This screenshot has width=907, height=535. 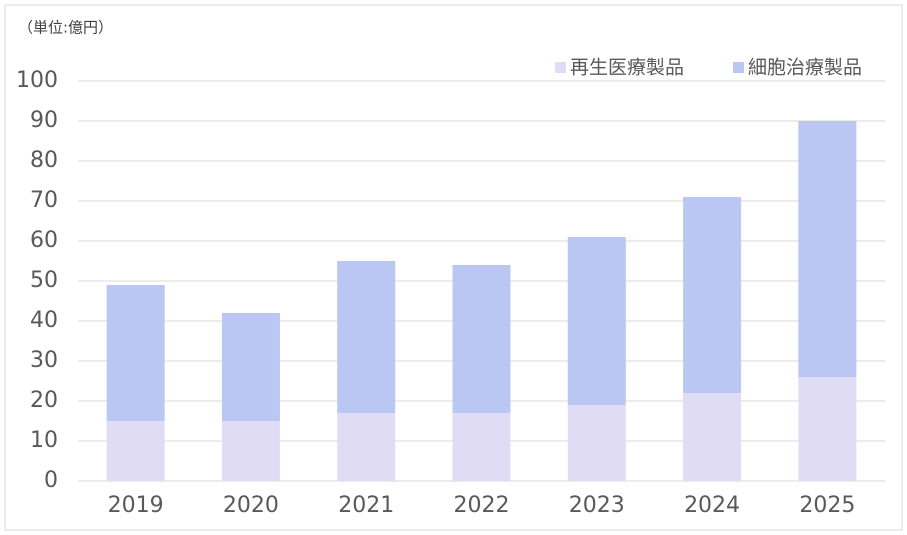 I want to click on legend-label: 再生医療製品, so click(x=627, y=68).